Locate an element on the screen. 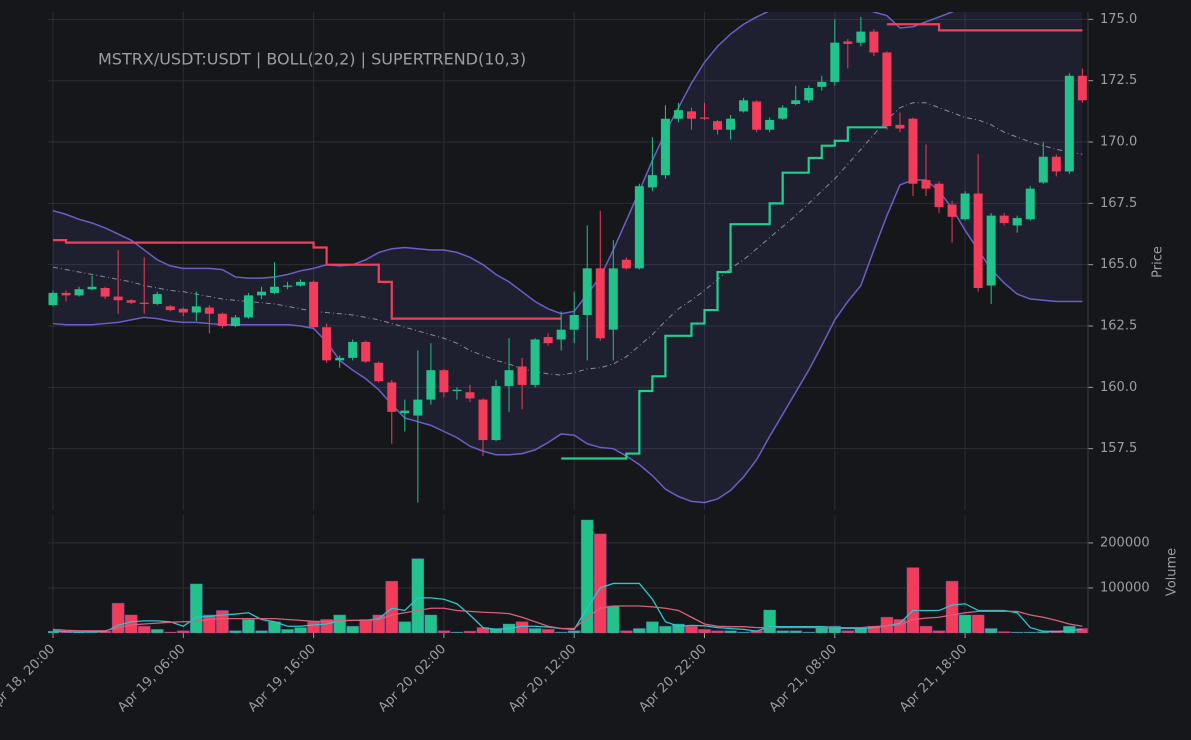 Image resolution: width=1191 pixels, height=740 pixels. y-axis-label: Volume is located at coordinates (1172, 572).